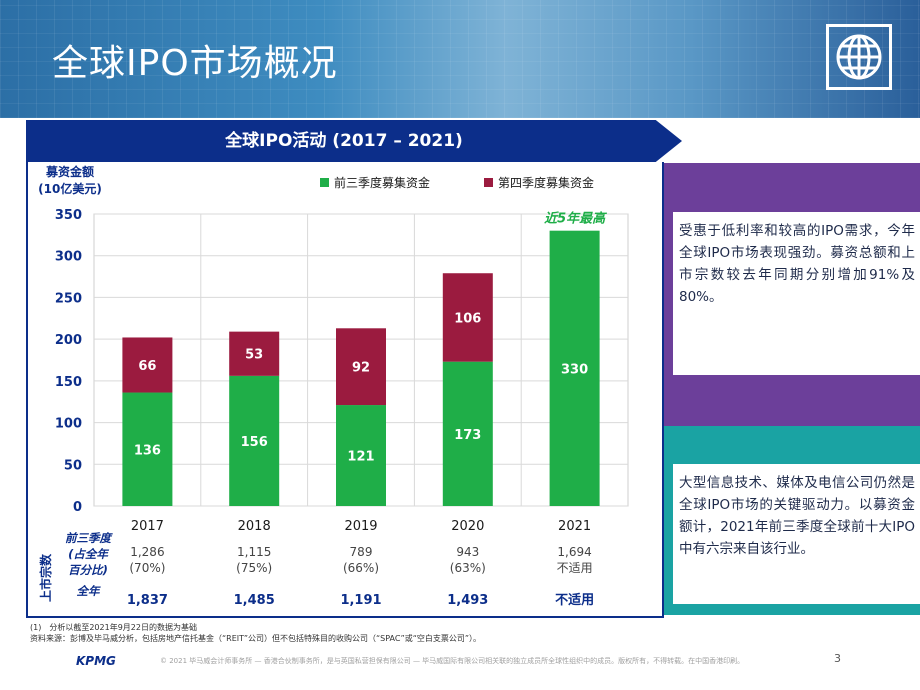  What do you see at coordinates (73, 465) in the screenshot?
I see `y-tick-label: 50` at bounding box center [73, 465].